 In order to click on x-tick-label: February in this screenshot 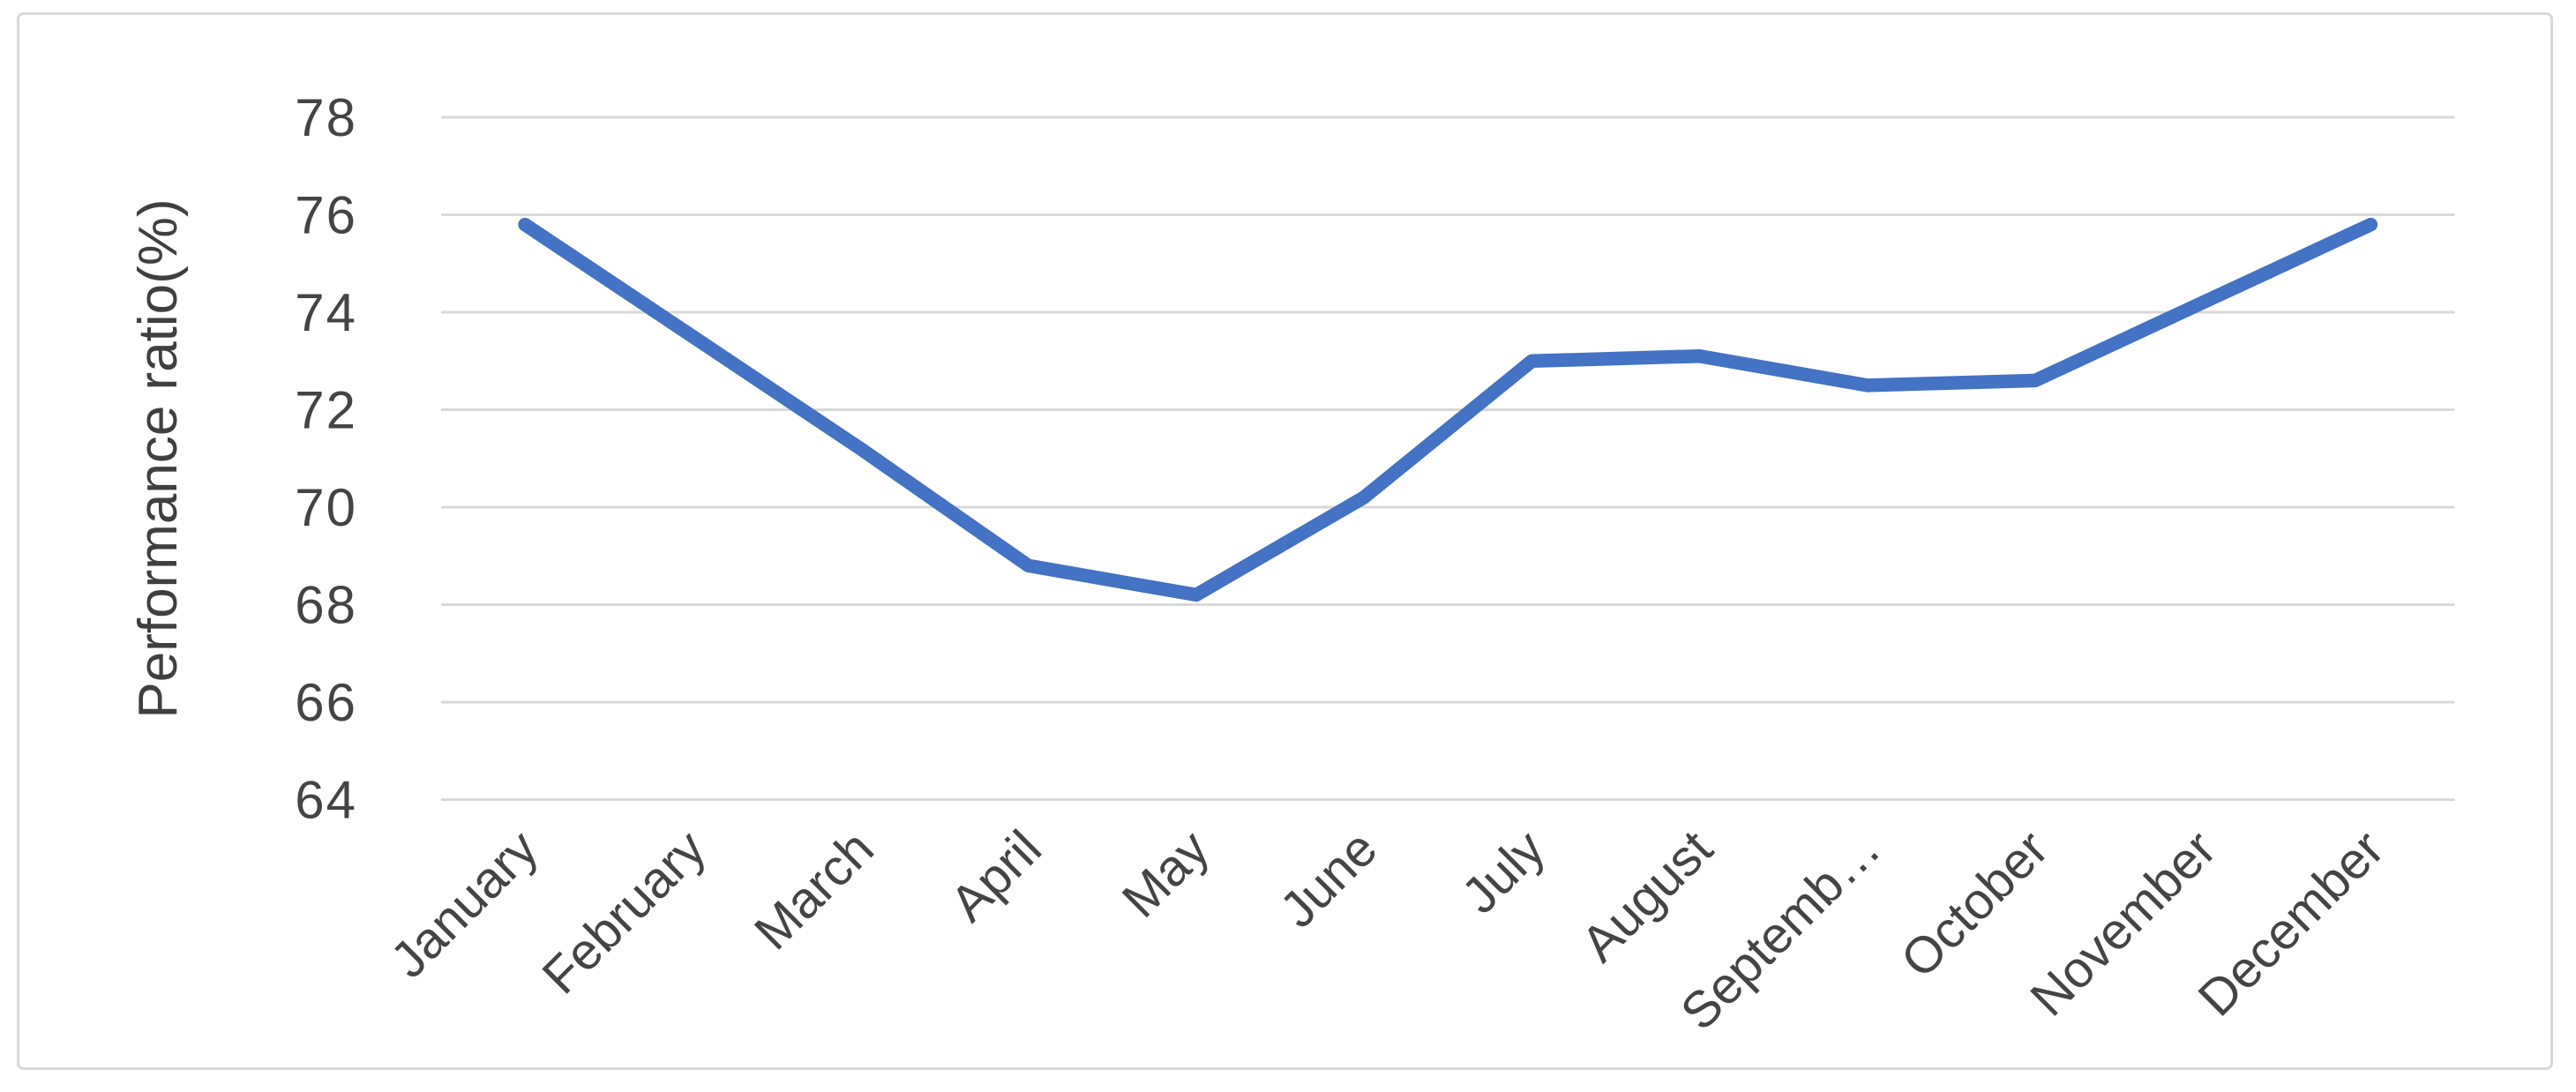, I will do `click(623, 912)`.